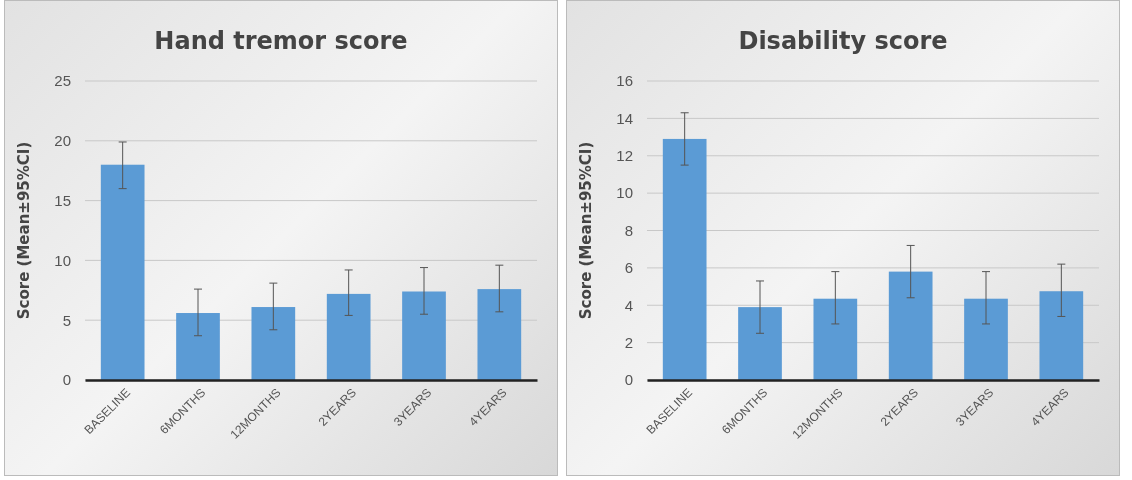  What do you see at coordinates (628, 342) in the screenshot?
I see `y-tick-label: 2` at bounding box center [628, 342].